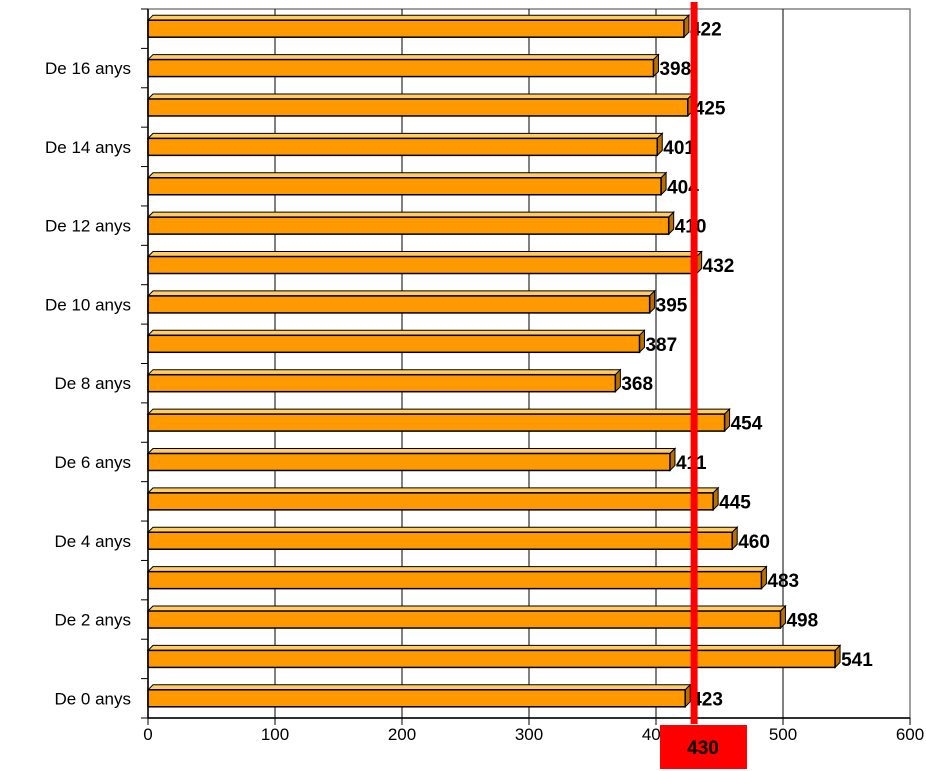 This screenshot has width=926, height=771. Describe the element at coordinates (802, 621) in the screenshot. I see `data-label: 498` at that location.